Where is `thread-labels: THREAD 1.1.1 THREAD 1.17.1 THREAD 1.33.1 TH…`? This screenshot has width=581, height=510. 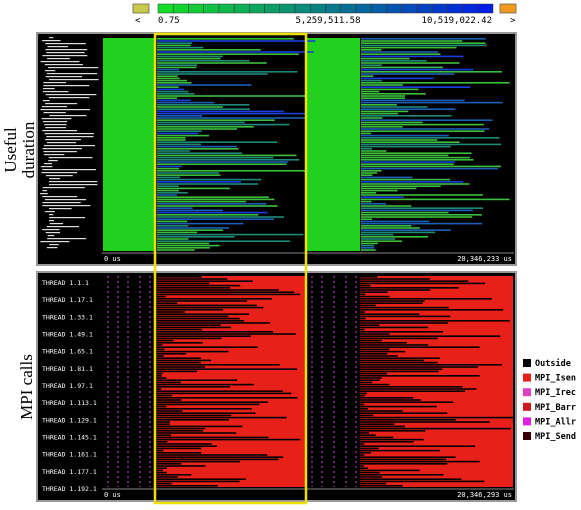
thread-labels: THREAD 1.1.1 THREAD 1.17.1 THREAD 1.33.1 TH… is located at coordinates (69, 386).